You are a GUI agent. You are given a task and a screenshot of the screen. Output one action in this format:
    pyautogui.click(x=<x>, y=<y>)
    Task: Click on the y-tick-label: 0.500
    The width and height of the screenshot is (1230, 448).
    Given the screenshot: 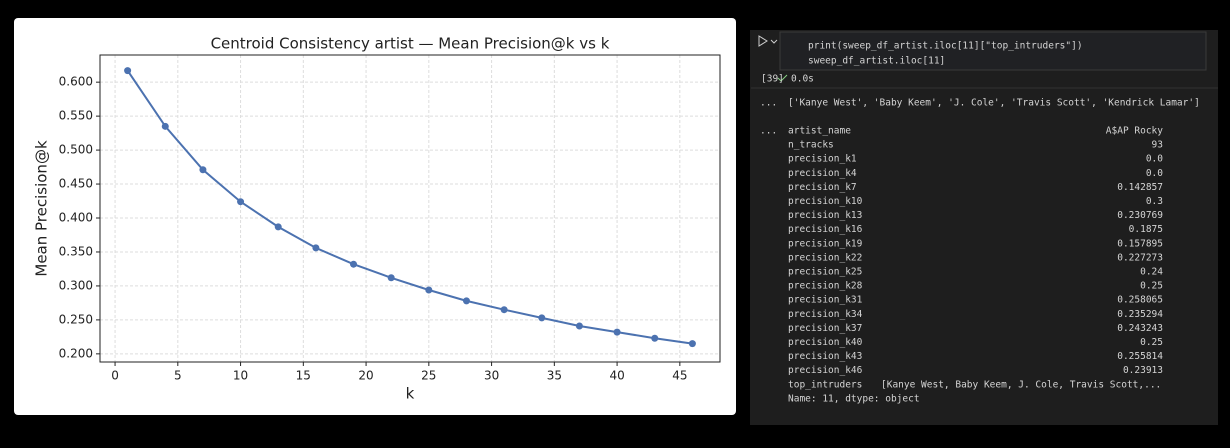 What is the action you would take?
    pyautogui.click(x=76, y=150)
    